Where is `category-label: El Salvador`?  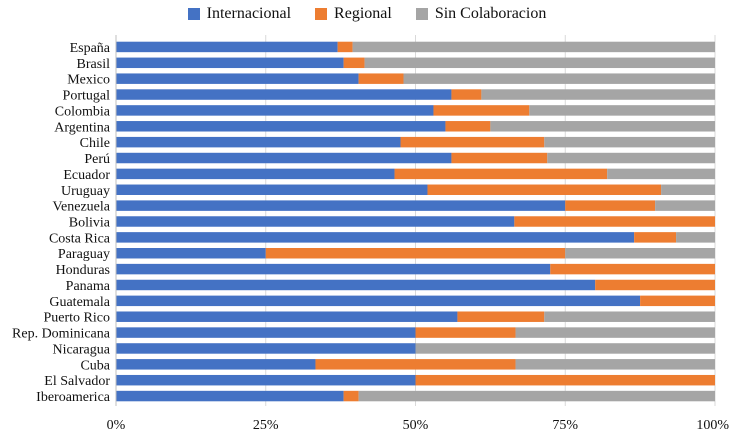 category-label: El Salvador is located at coordinates (77, 381).